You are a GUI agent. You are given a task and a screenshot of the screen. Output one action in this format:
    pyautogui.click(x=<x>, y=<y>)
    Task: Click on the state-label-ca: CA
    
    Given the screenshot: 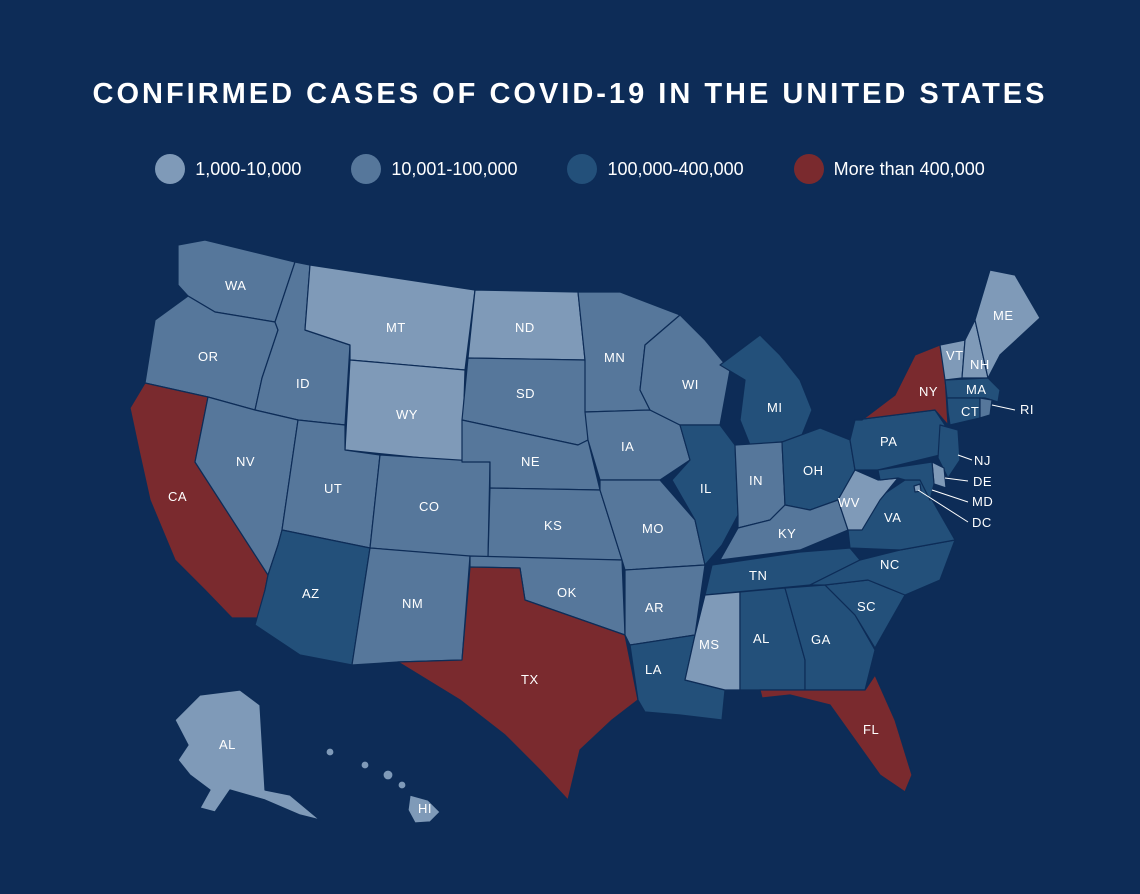 What is the action you would take?
    pyautogui.click(x=177, y=496)
    